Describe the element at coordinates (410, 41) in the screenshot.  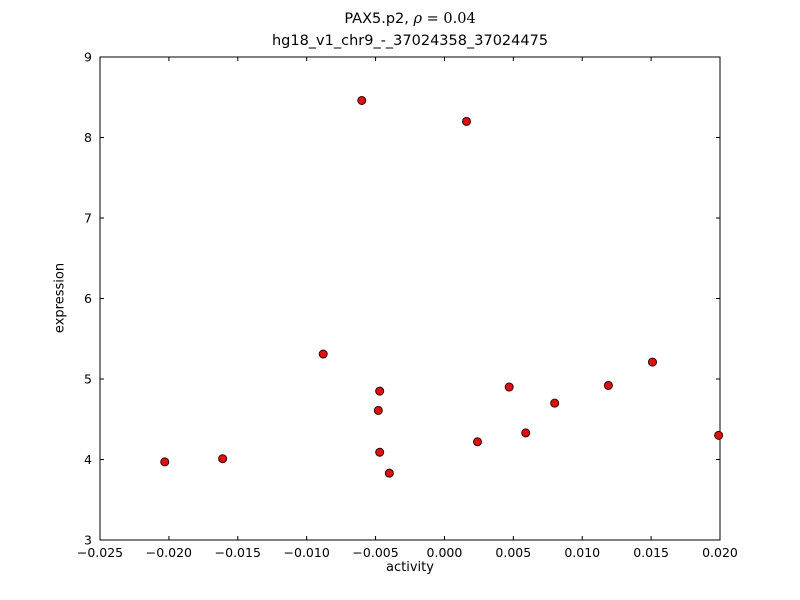
I see `chart-subtitle: hg18_v1_chr9_-_37024358_37024475` at that location.